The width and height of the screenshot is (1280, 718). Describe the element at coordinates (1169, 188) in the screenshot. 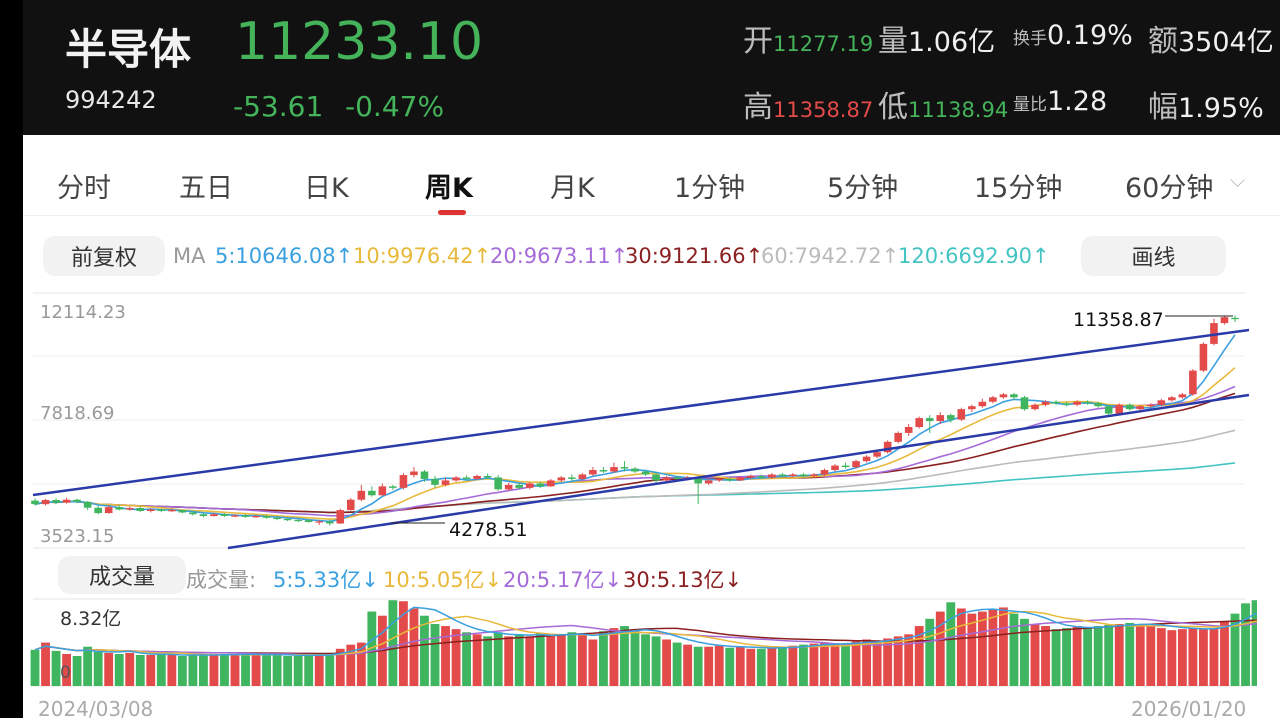

I see `tab-60-minute: 60分钟` at that location.